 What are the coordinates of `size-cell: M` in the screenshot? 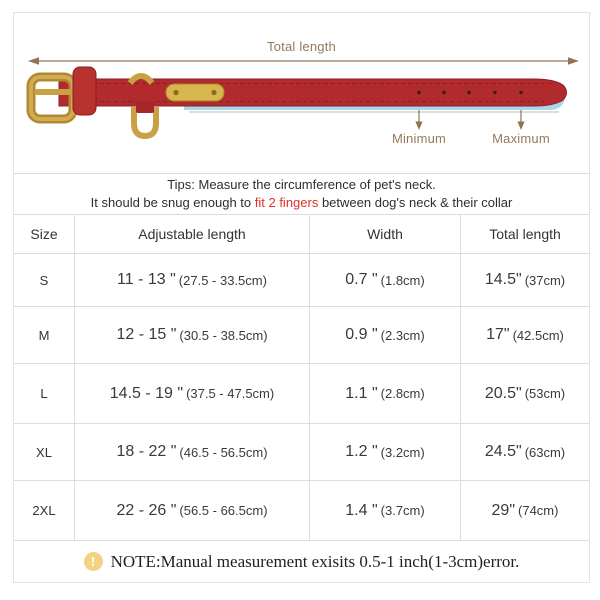 It's located at (44, 335).